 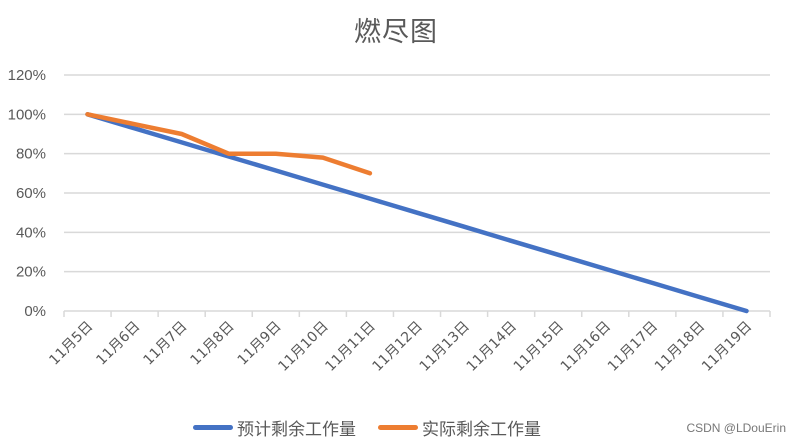 I want to click on series-line-actual, so click(x=229, y=144).